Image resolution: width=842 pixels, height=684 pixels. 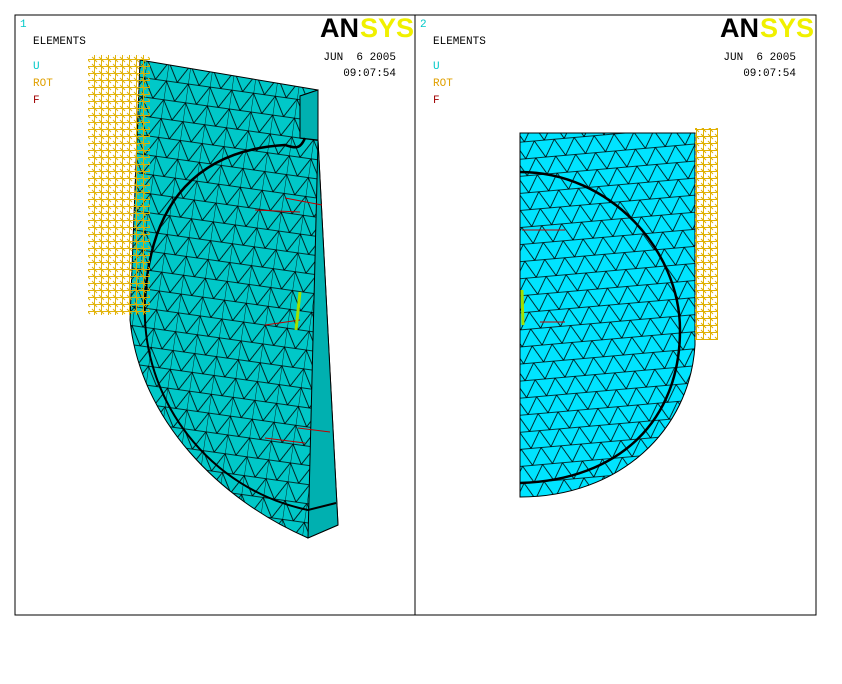 I want to click on viewport-number: 2, so click(x=423, y=25).